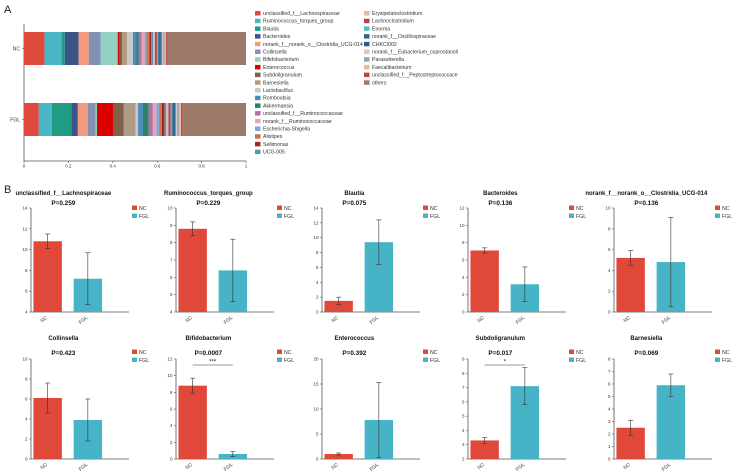  I want to click on significance-marker: ***, so click(213, 363).